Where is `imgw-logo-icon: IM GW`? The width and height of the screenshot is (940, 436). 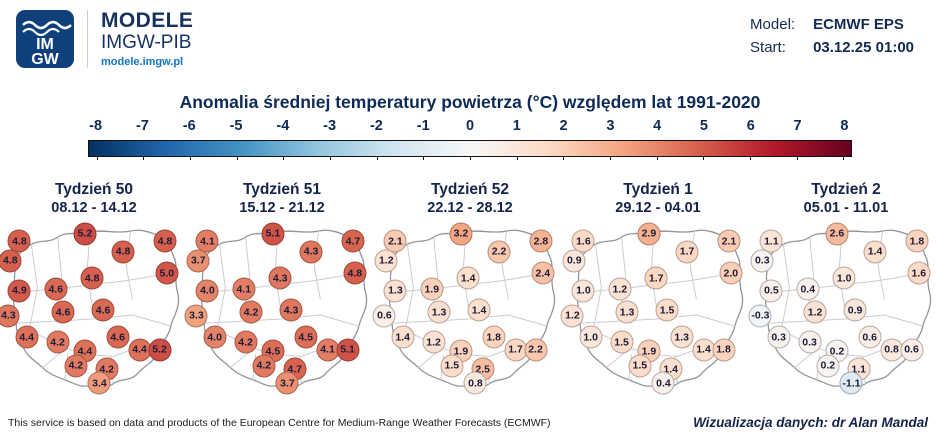
imgw-logo-icon: IM GW is located at coordinates (45, 39).